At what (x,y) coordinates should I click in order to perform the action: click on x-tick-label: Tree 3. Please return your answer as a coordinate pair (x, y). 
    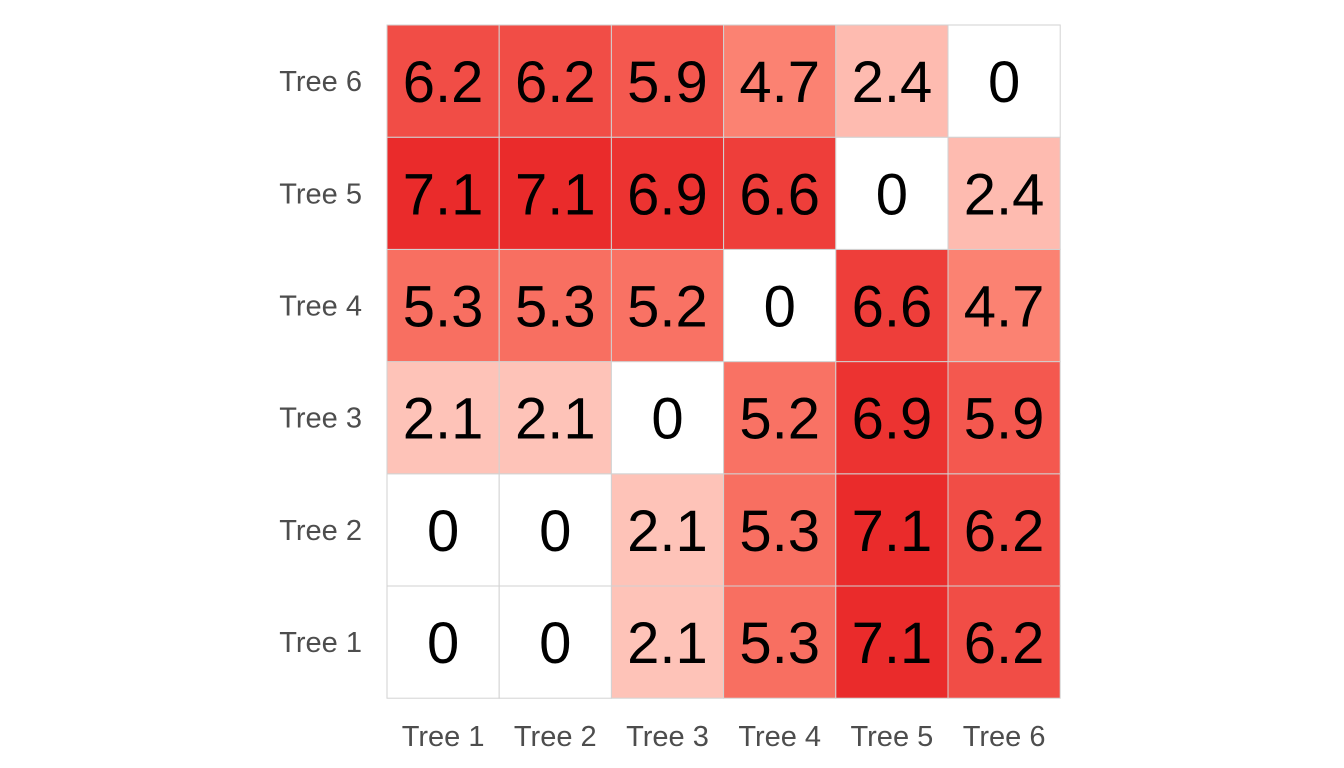
    Looking at the image, I should click on (667, 737).